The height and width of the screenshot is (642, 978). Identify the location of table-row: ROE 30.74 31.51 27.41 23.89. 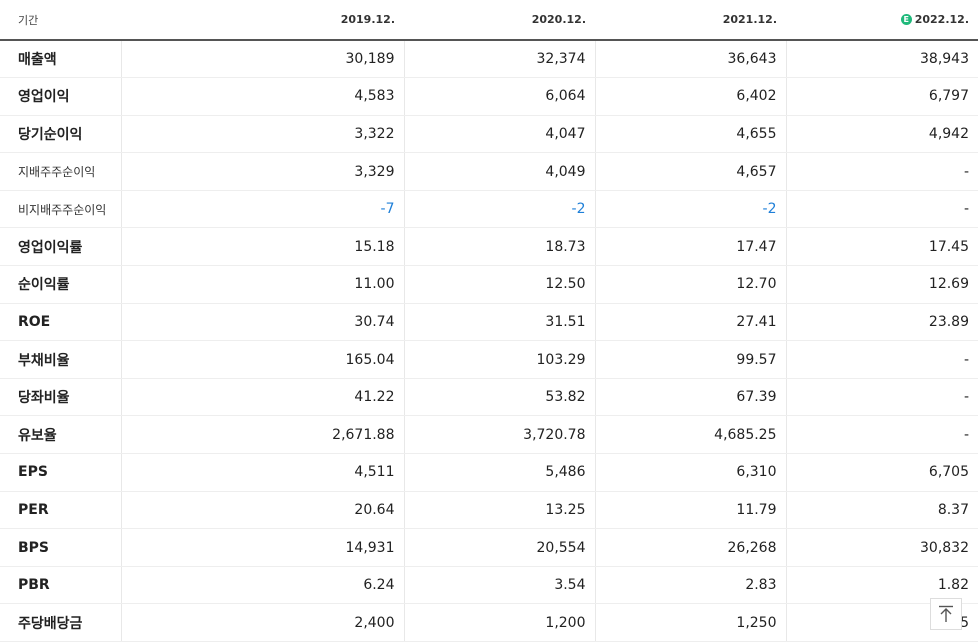
(489, 322).